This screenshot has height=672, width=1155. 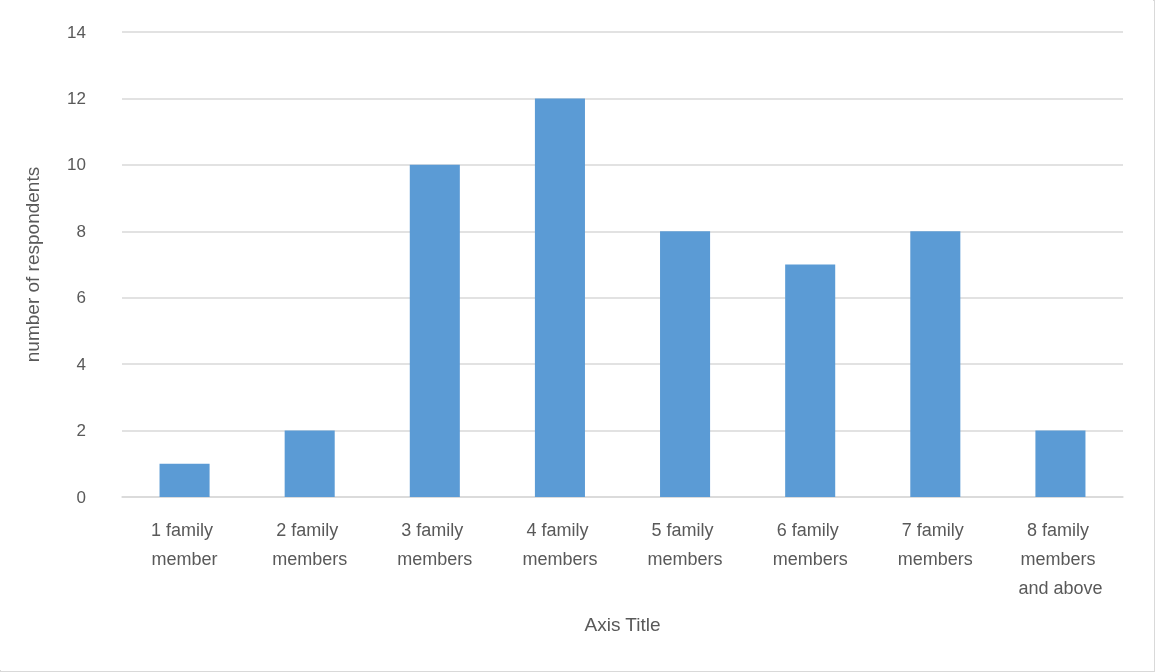 What do you see at coordinates (81, 231) in the screenshot?
I see `y-tick-label: 8` at bounding box center [81, 231].